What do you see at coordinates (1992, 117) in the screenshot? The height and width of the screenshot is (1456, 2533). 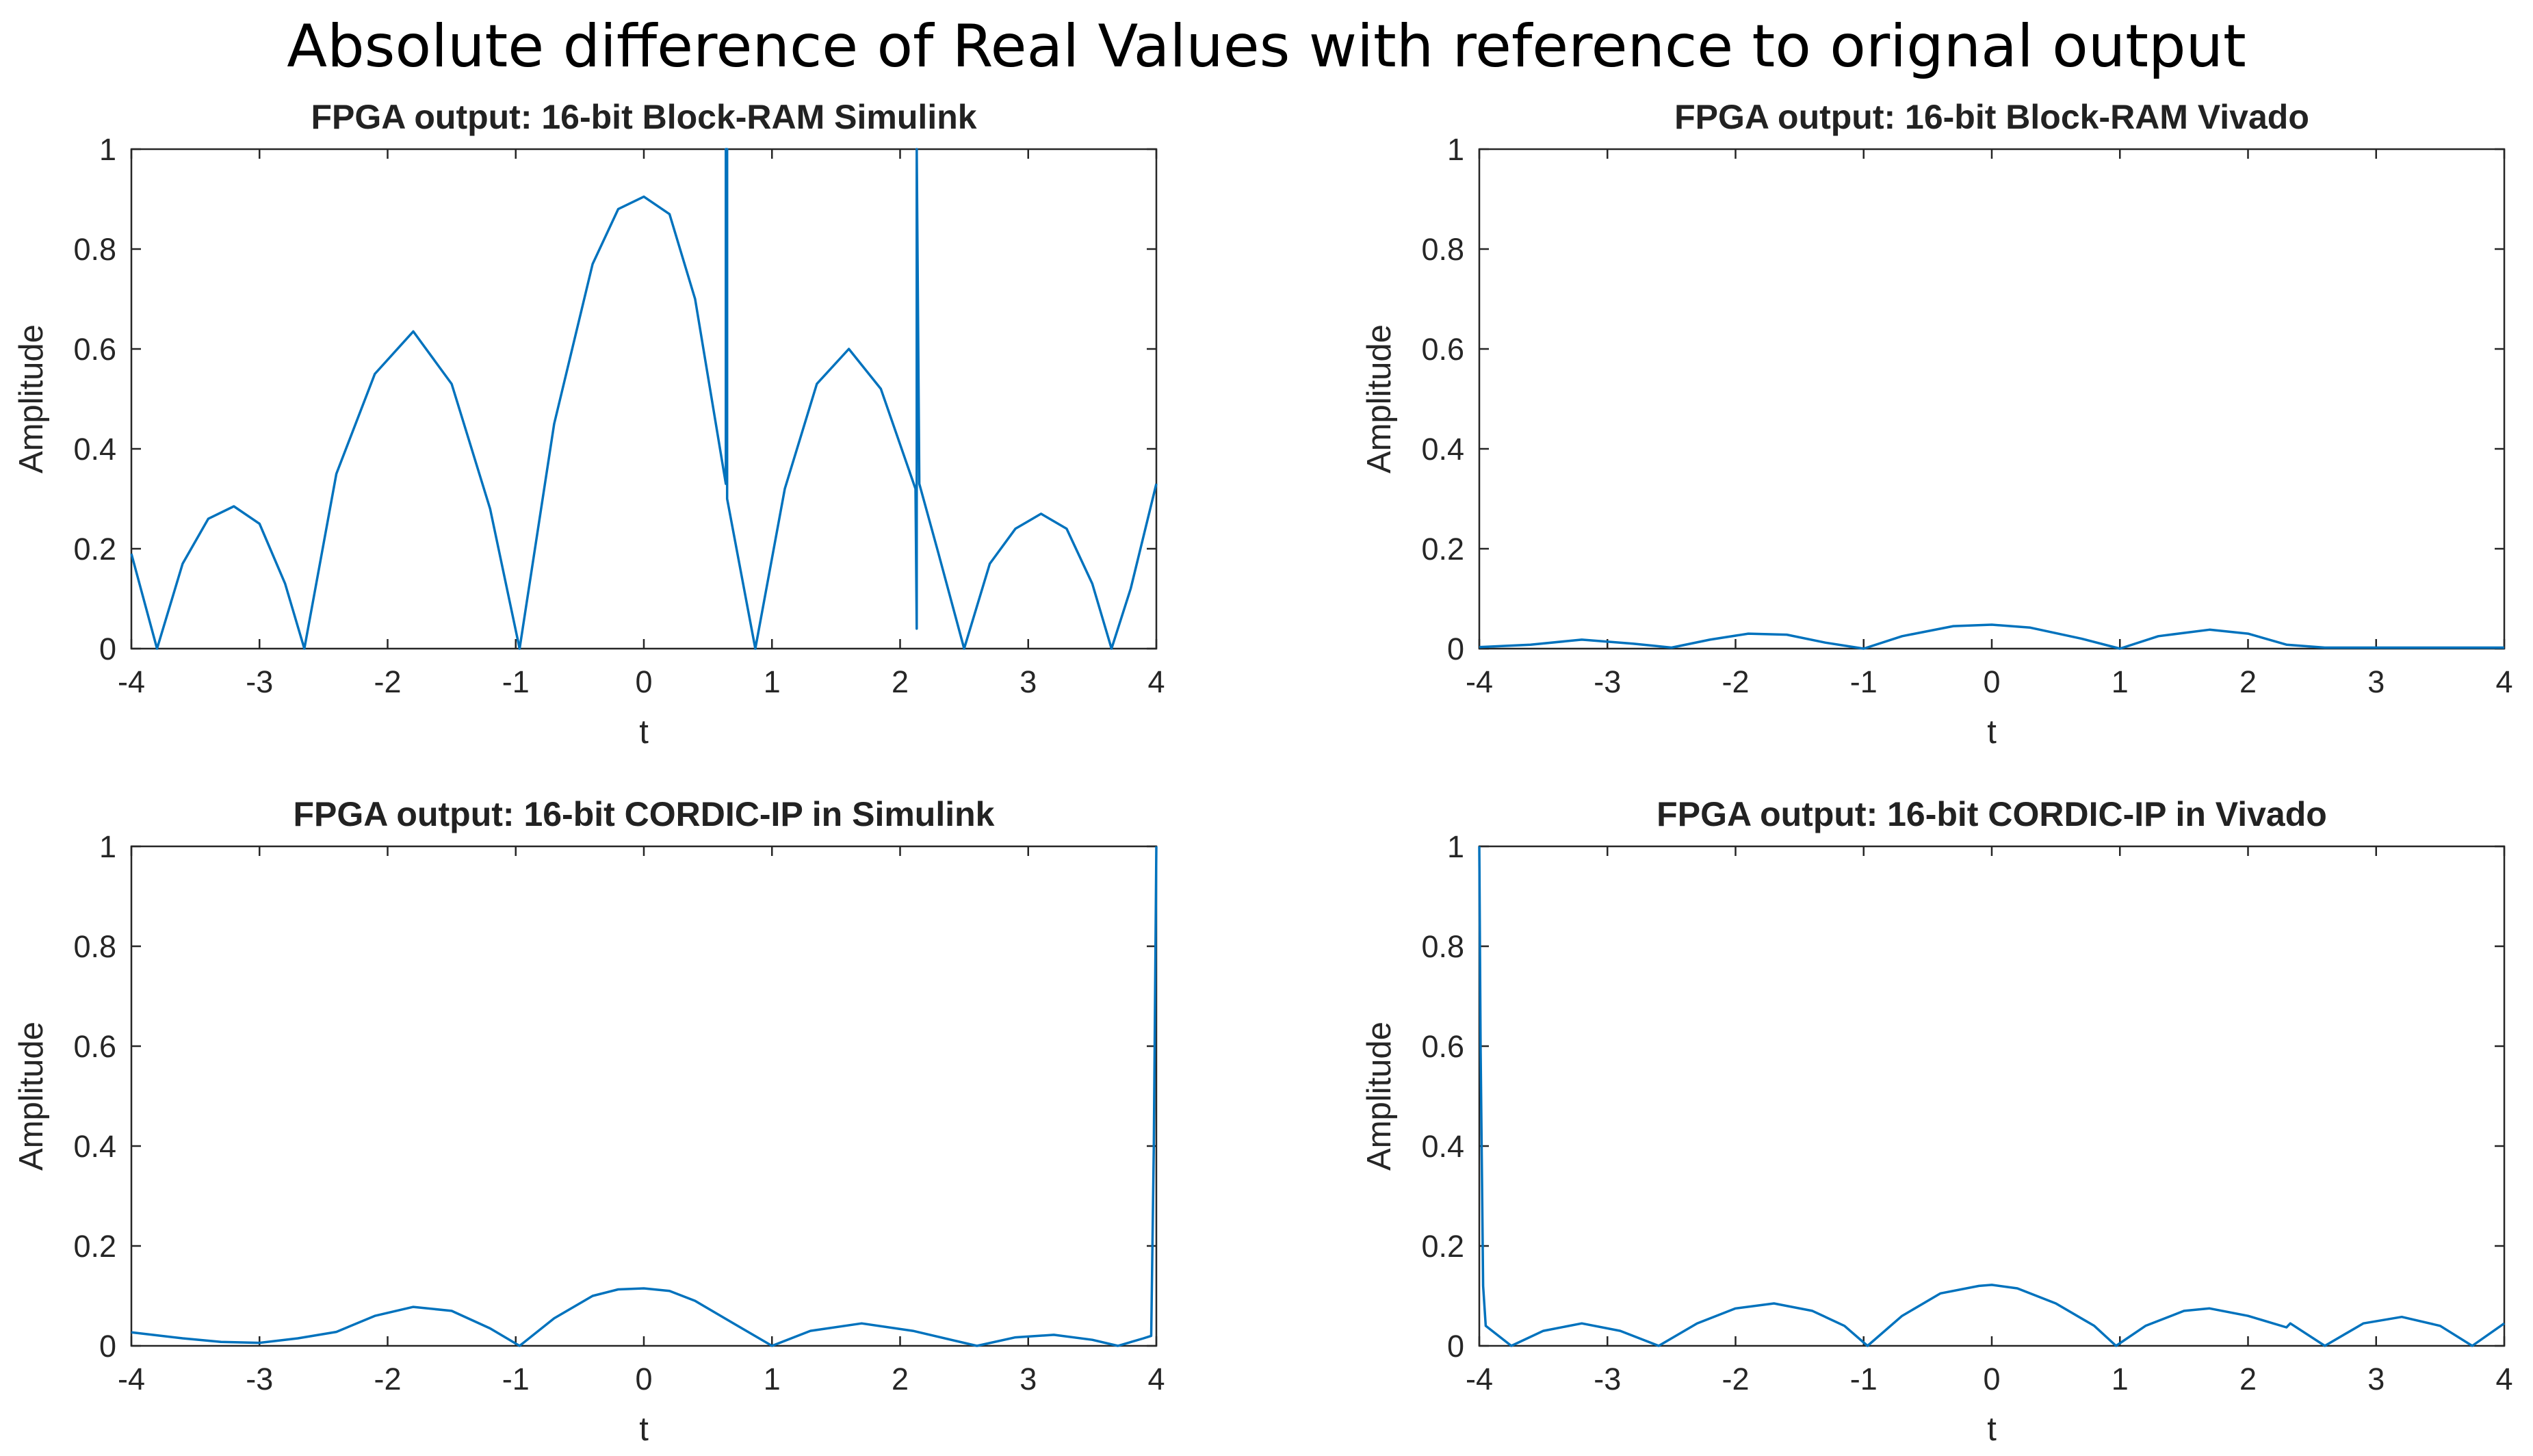 I see `subplot-title: FPGA output: 16-bit Block-RAM Vivado` at bounding box center [1992, 117].